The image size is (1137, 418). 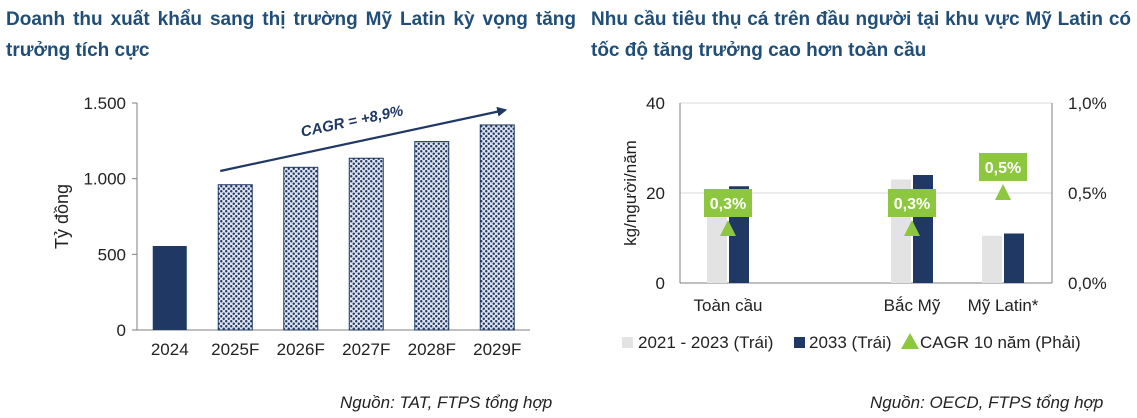 I want to click on left-x-tick-label: 2026F, so click(x=301, y=349).